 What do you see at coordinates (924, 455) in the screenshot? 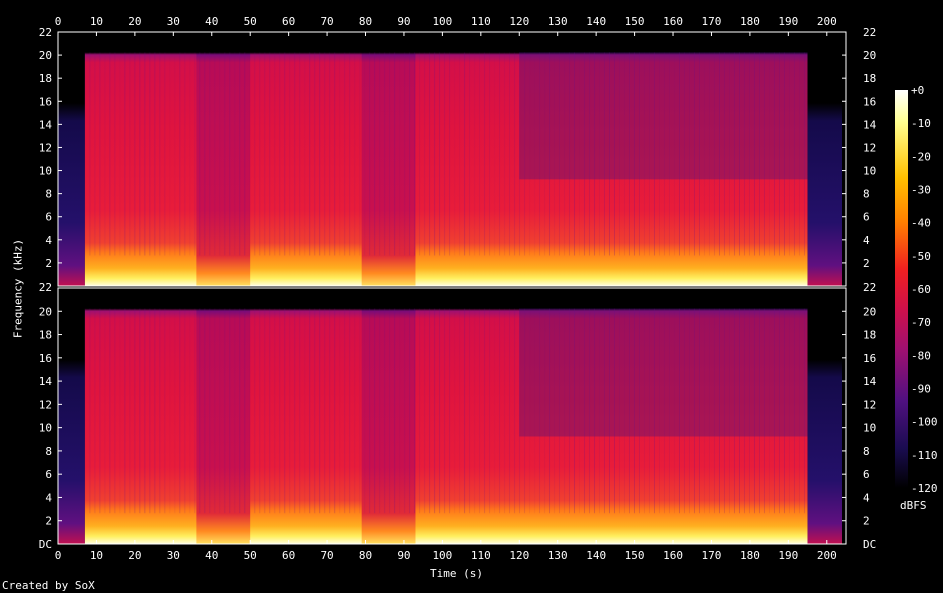
I see `colorbar-tick-label: -110` at bounding box center [924, 455].